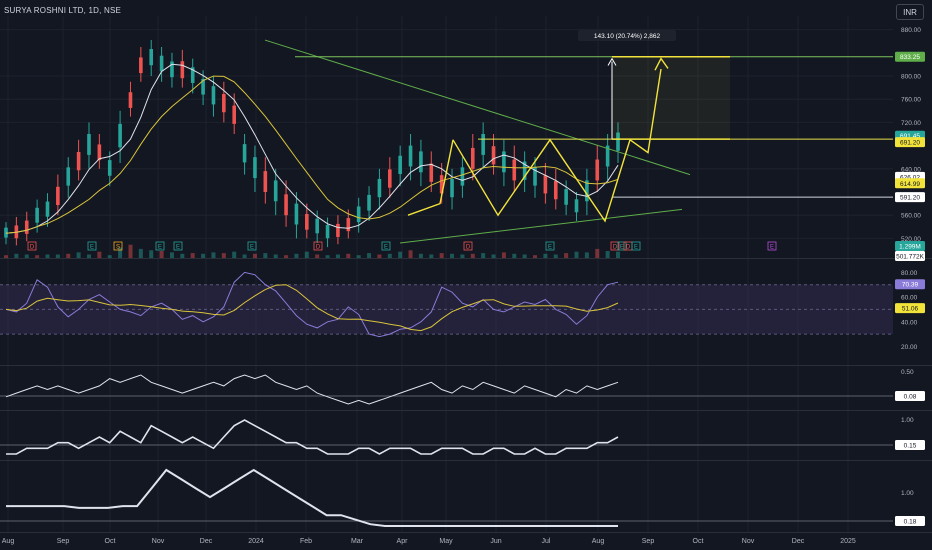 This screenshot has width=932, height=550. What do you see at coordinates (911, 77) in the screenshot?
I see `price-tick-label: 800.00` at bounding box center [911, 77].